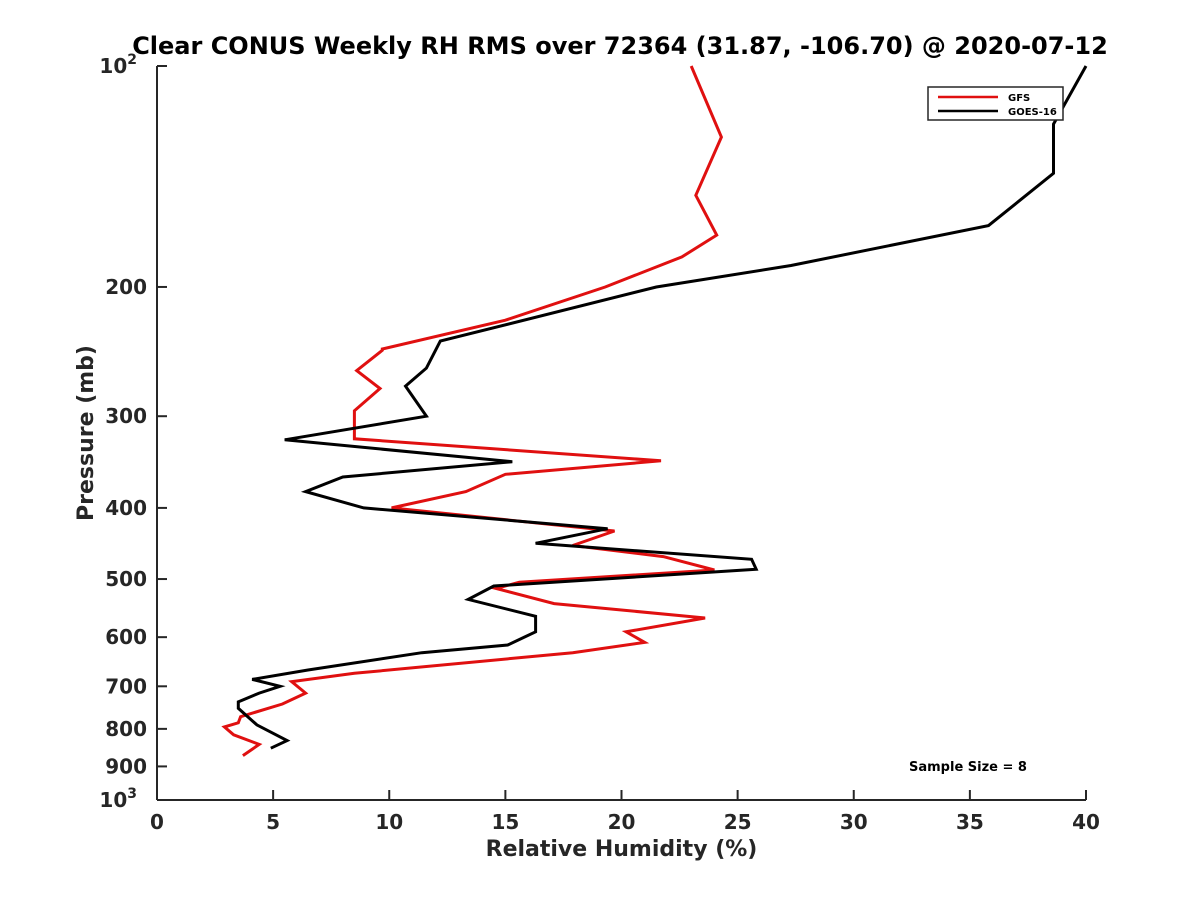 The height and width of the screenshot is (900, 1200). Describe the element at coordinates (389, 822) in the screenshot. I see `x-tick-label: 10` at that location.